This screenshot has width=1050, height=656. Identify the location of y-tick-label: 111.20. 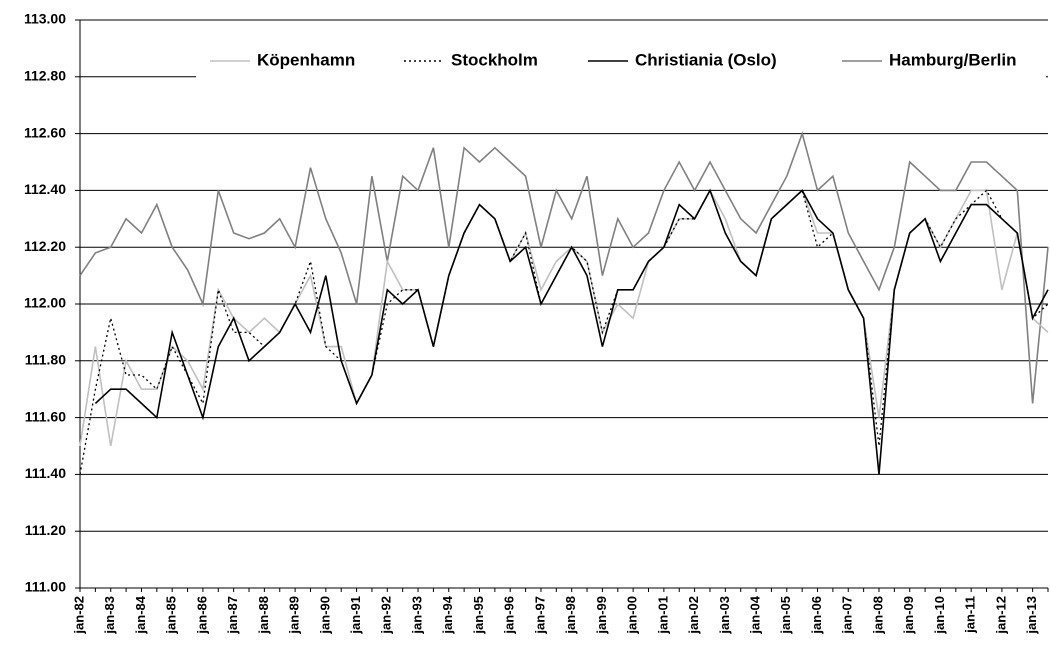
(45, 530).